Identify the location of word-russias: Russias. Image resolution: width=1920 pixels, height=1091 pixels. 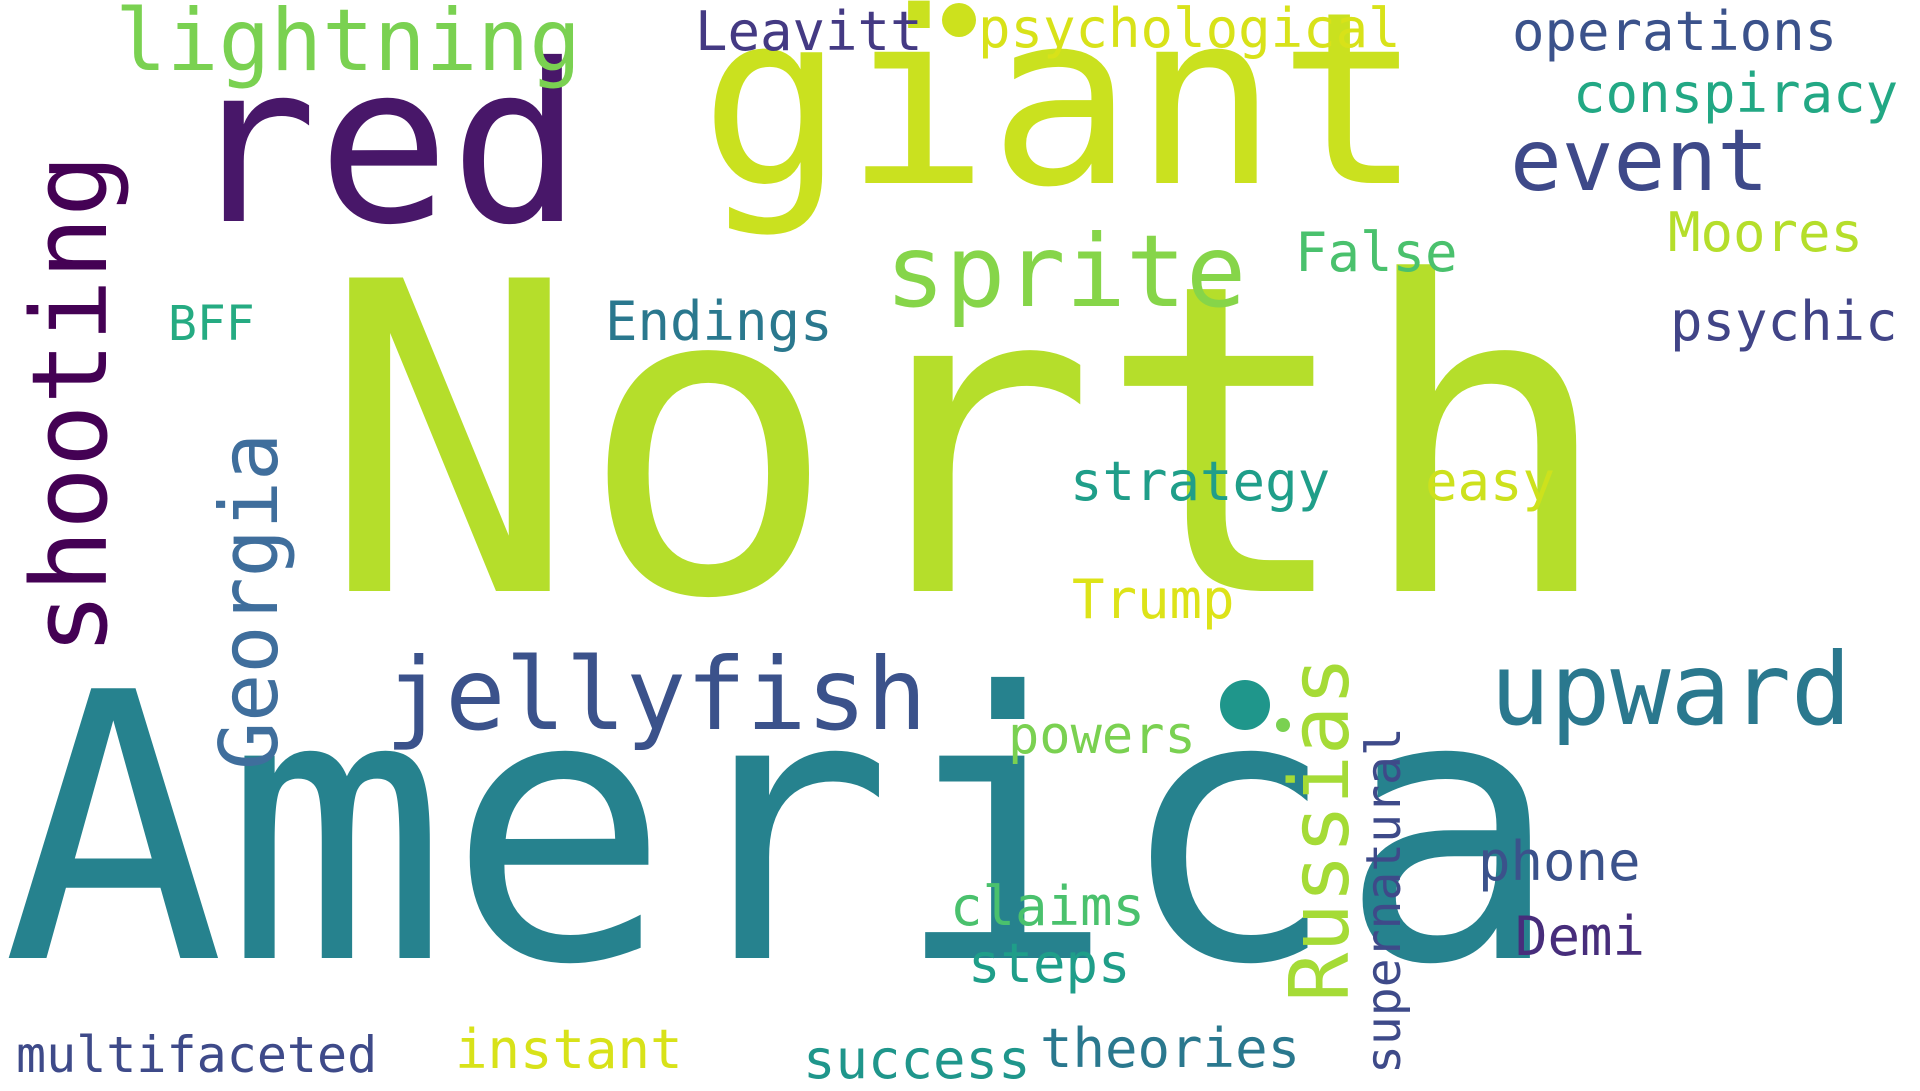
(1320, 829).